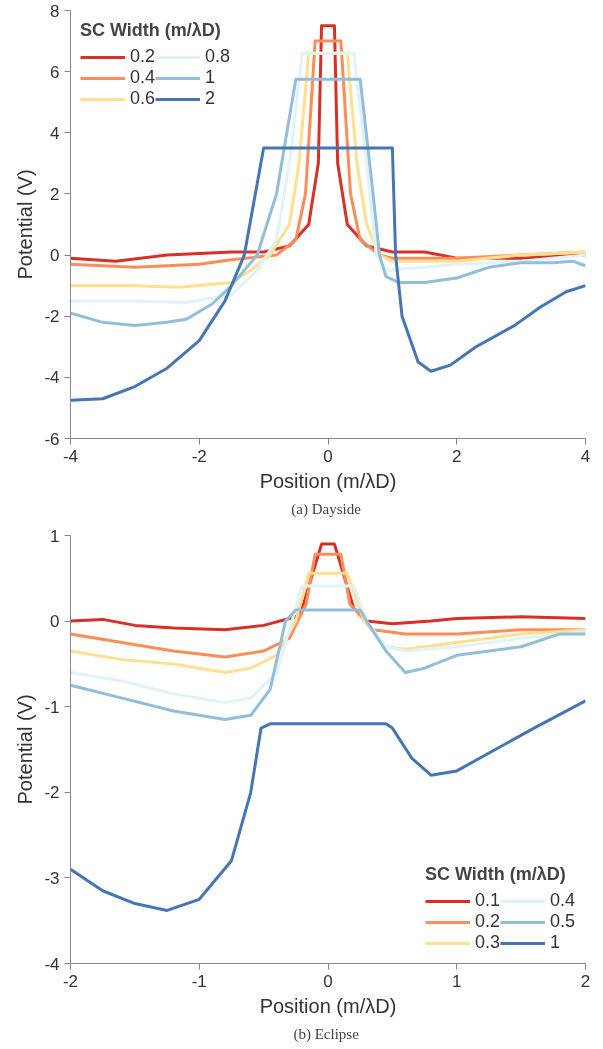 This screenshot has width=603, height=1049. Describe the element at coordinates (199, 456) in the screenshot. I see `x-tick-label: -2` at that location.